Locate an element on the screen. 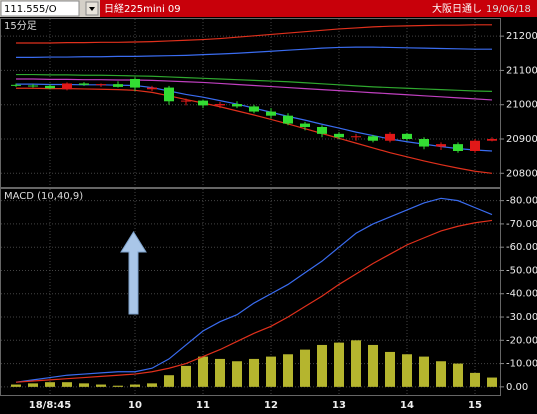 The image size is (537, 414). x-tick-label: 12 is located at coordinates (271, 405).